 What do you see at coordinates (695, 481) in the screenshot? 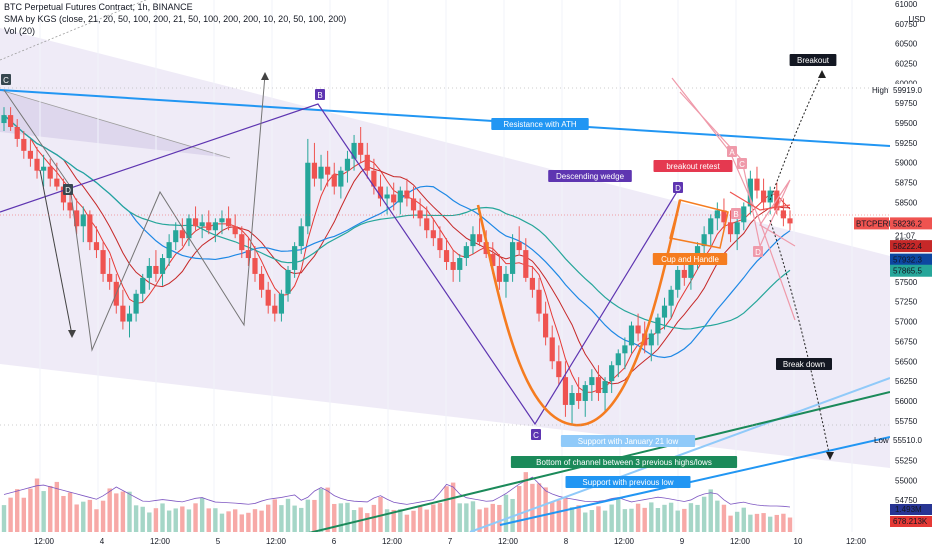
I see `support-prev-low-line` at bounding box center [695, 481].